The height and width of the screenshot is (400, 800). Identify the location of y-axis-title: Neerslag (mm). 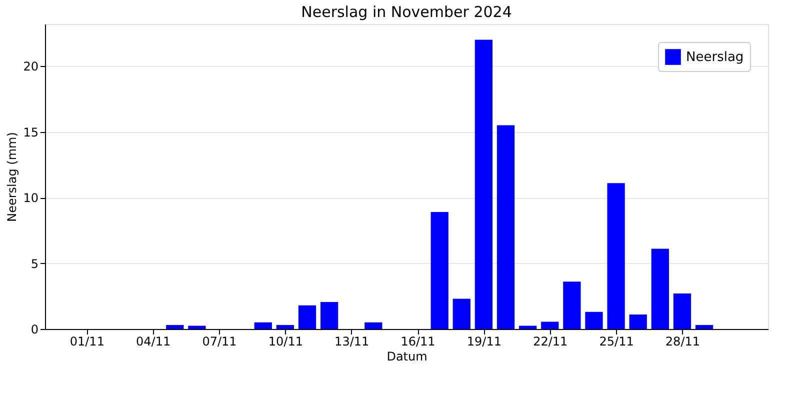
(12, 177).